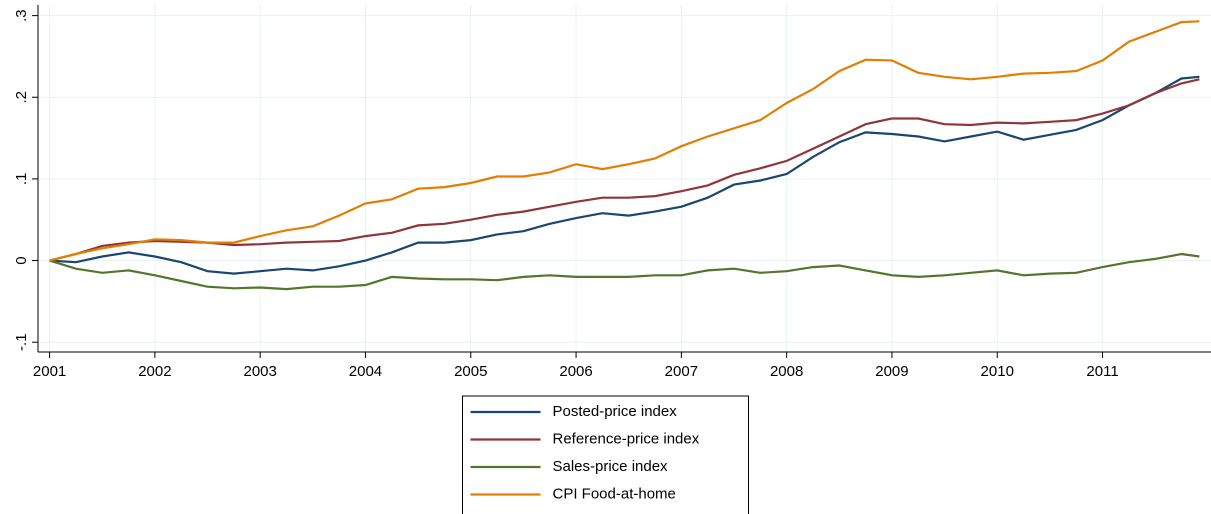  I want to click on legend-label: CPI Food-at-home, so click(614, 493).